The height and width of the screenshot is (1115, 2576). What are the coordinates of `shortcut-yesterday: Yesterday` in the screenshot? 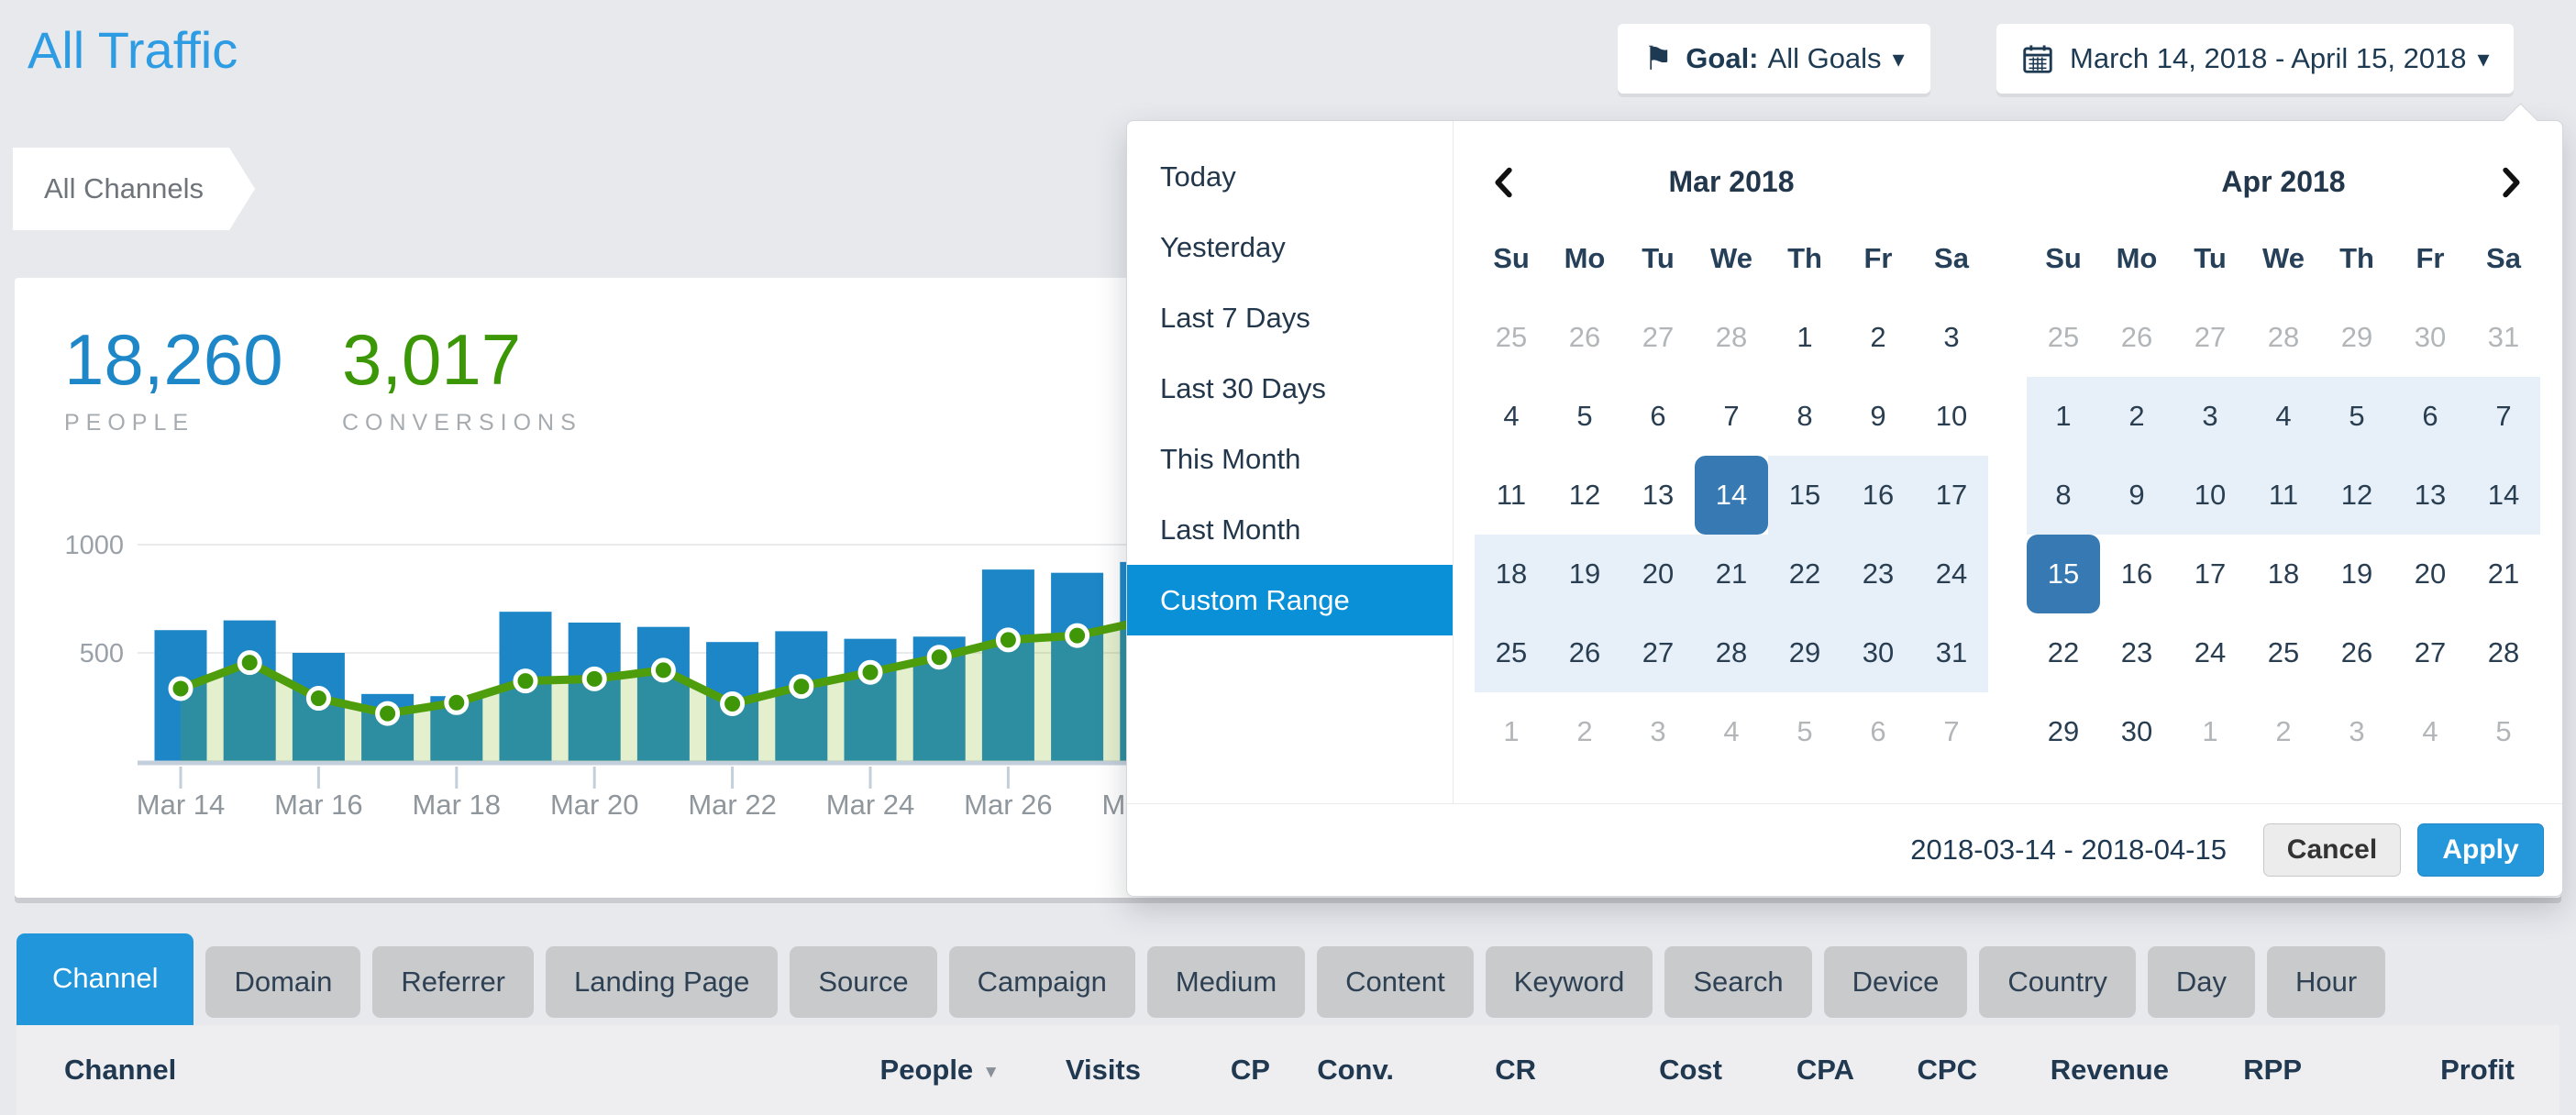 It's located at (1223, 247).